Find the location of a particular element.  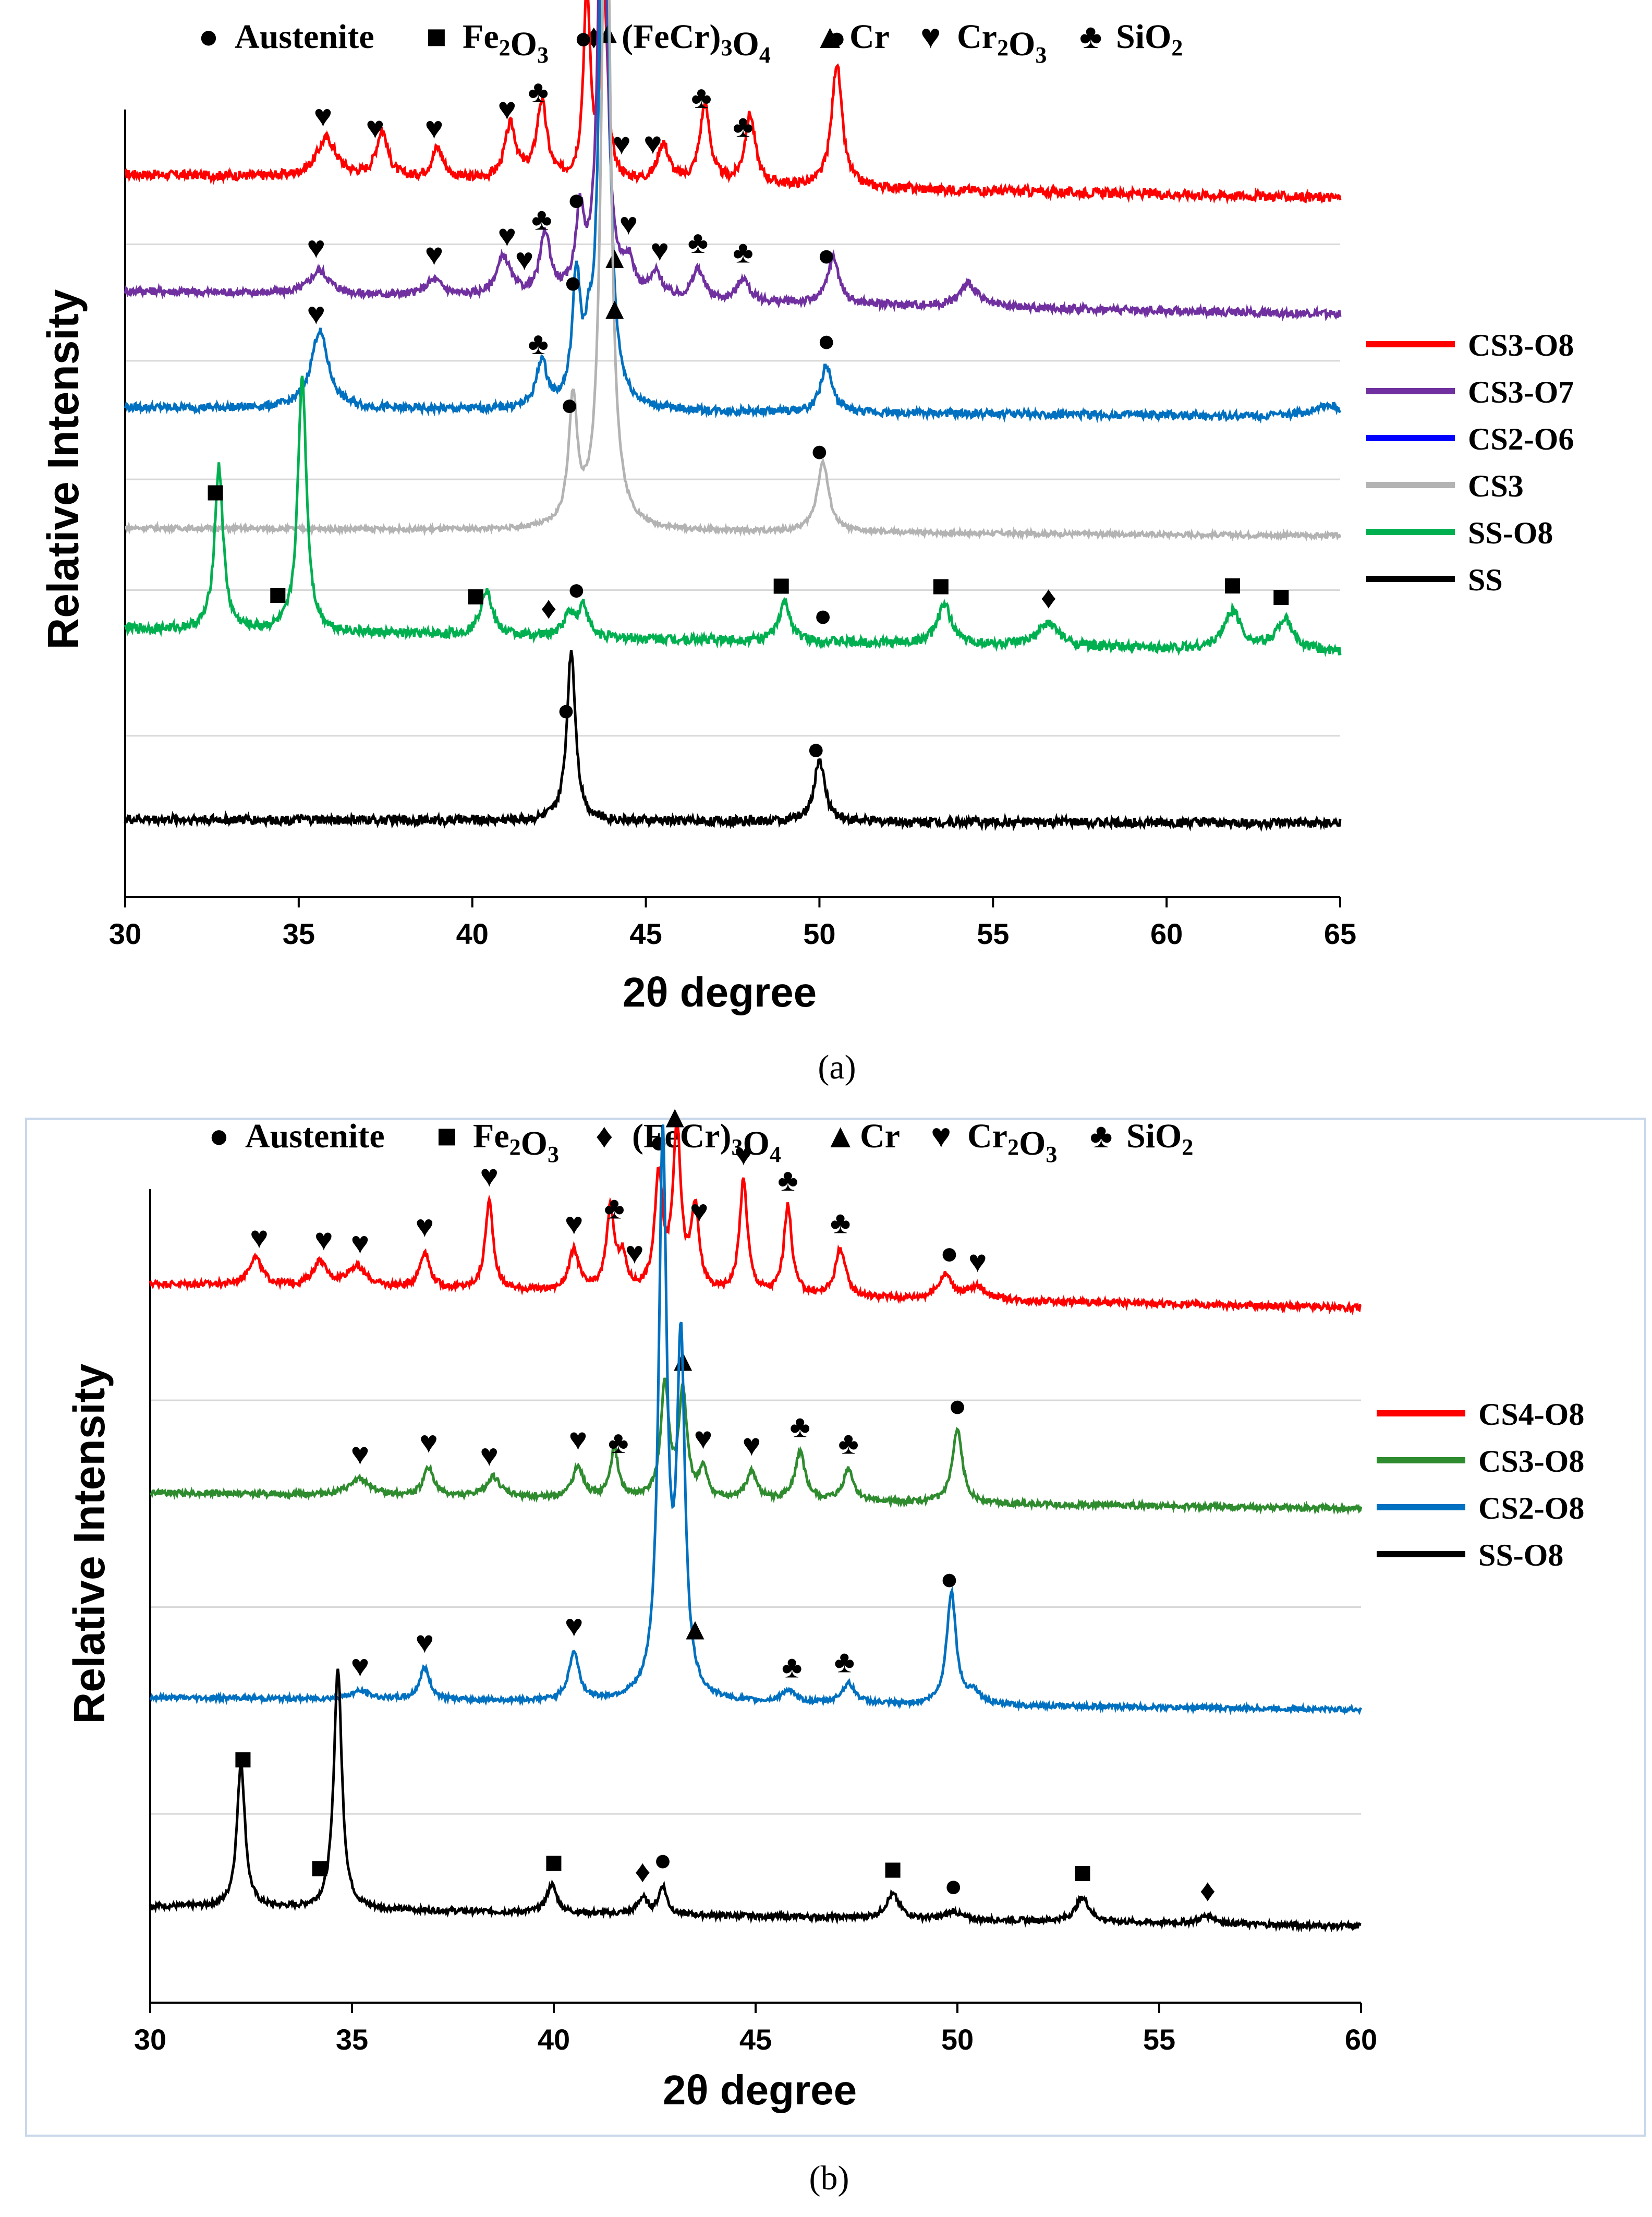

caption-a: (a) is located at coordinates (837, 1067).